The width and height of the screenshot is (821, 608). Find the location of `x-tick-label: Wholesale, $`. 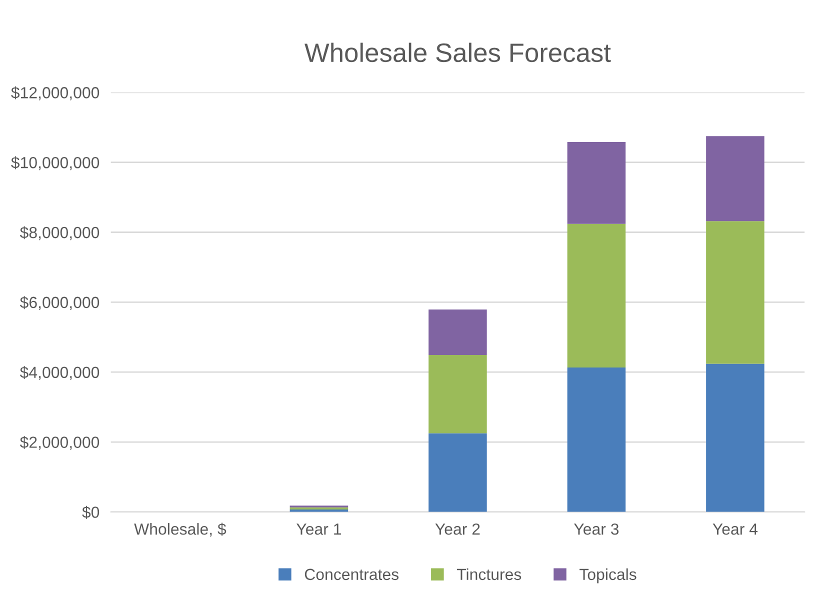

x-tick-label: Wholesale, $ is located at coordinates (180, 529).